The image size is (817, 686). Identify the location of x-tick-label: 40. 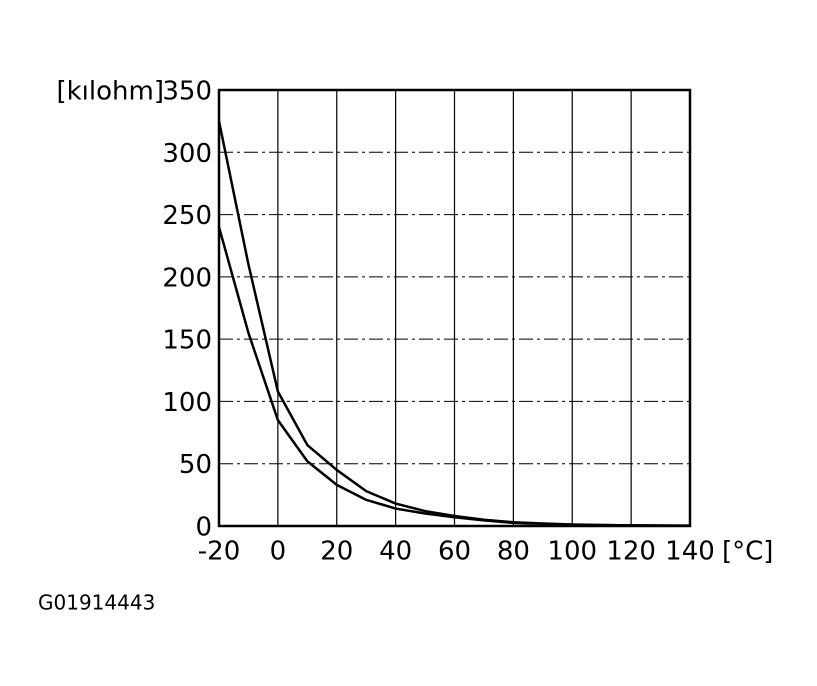
(395, 552).